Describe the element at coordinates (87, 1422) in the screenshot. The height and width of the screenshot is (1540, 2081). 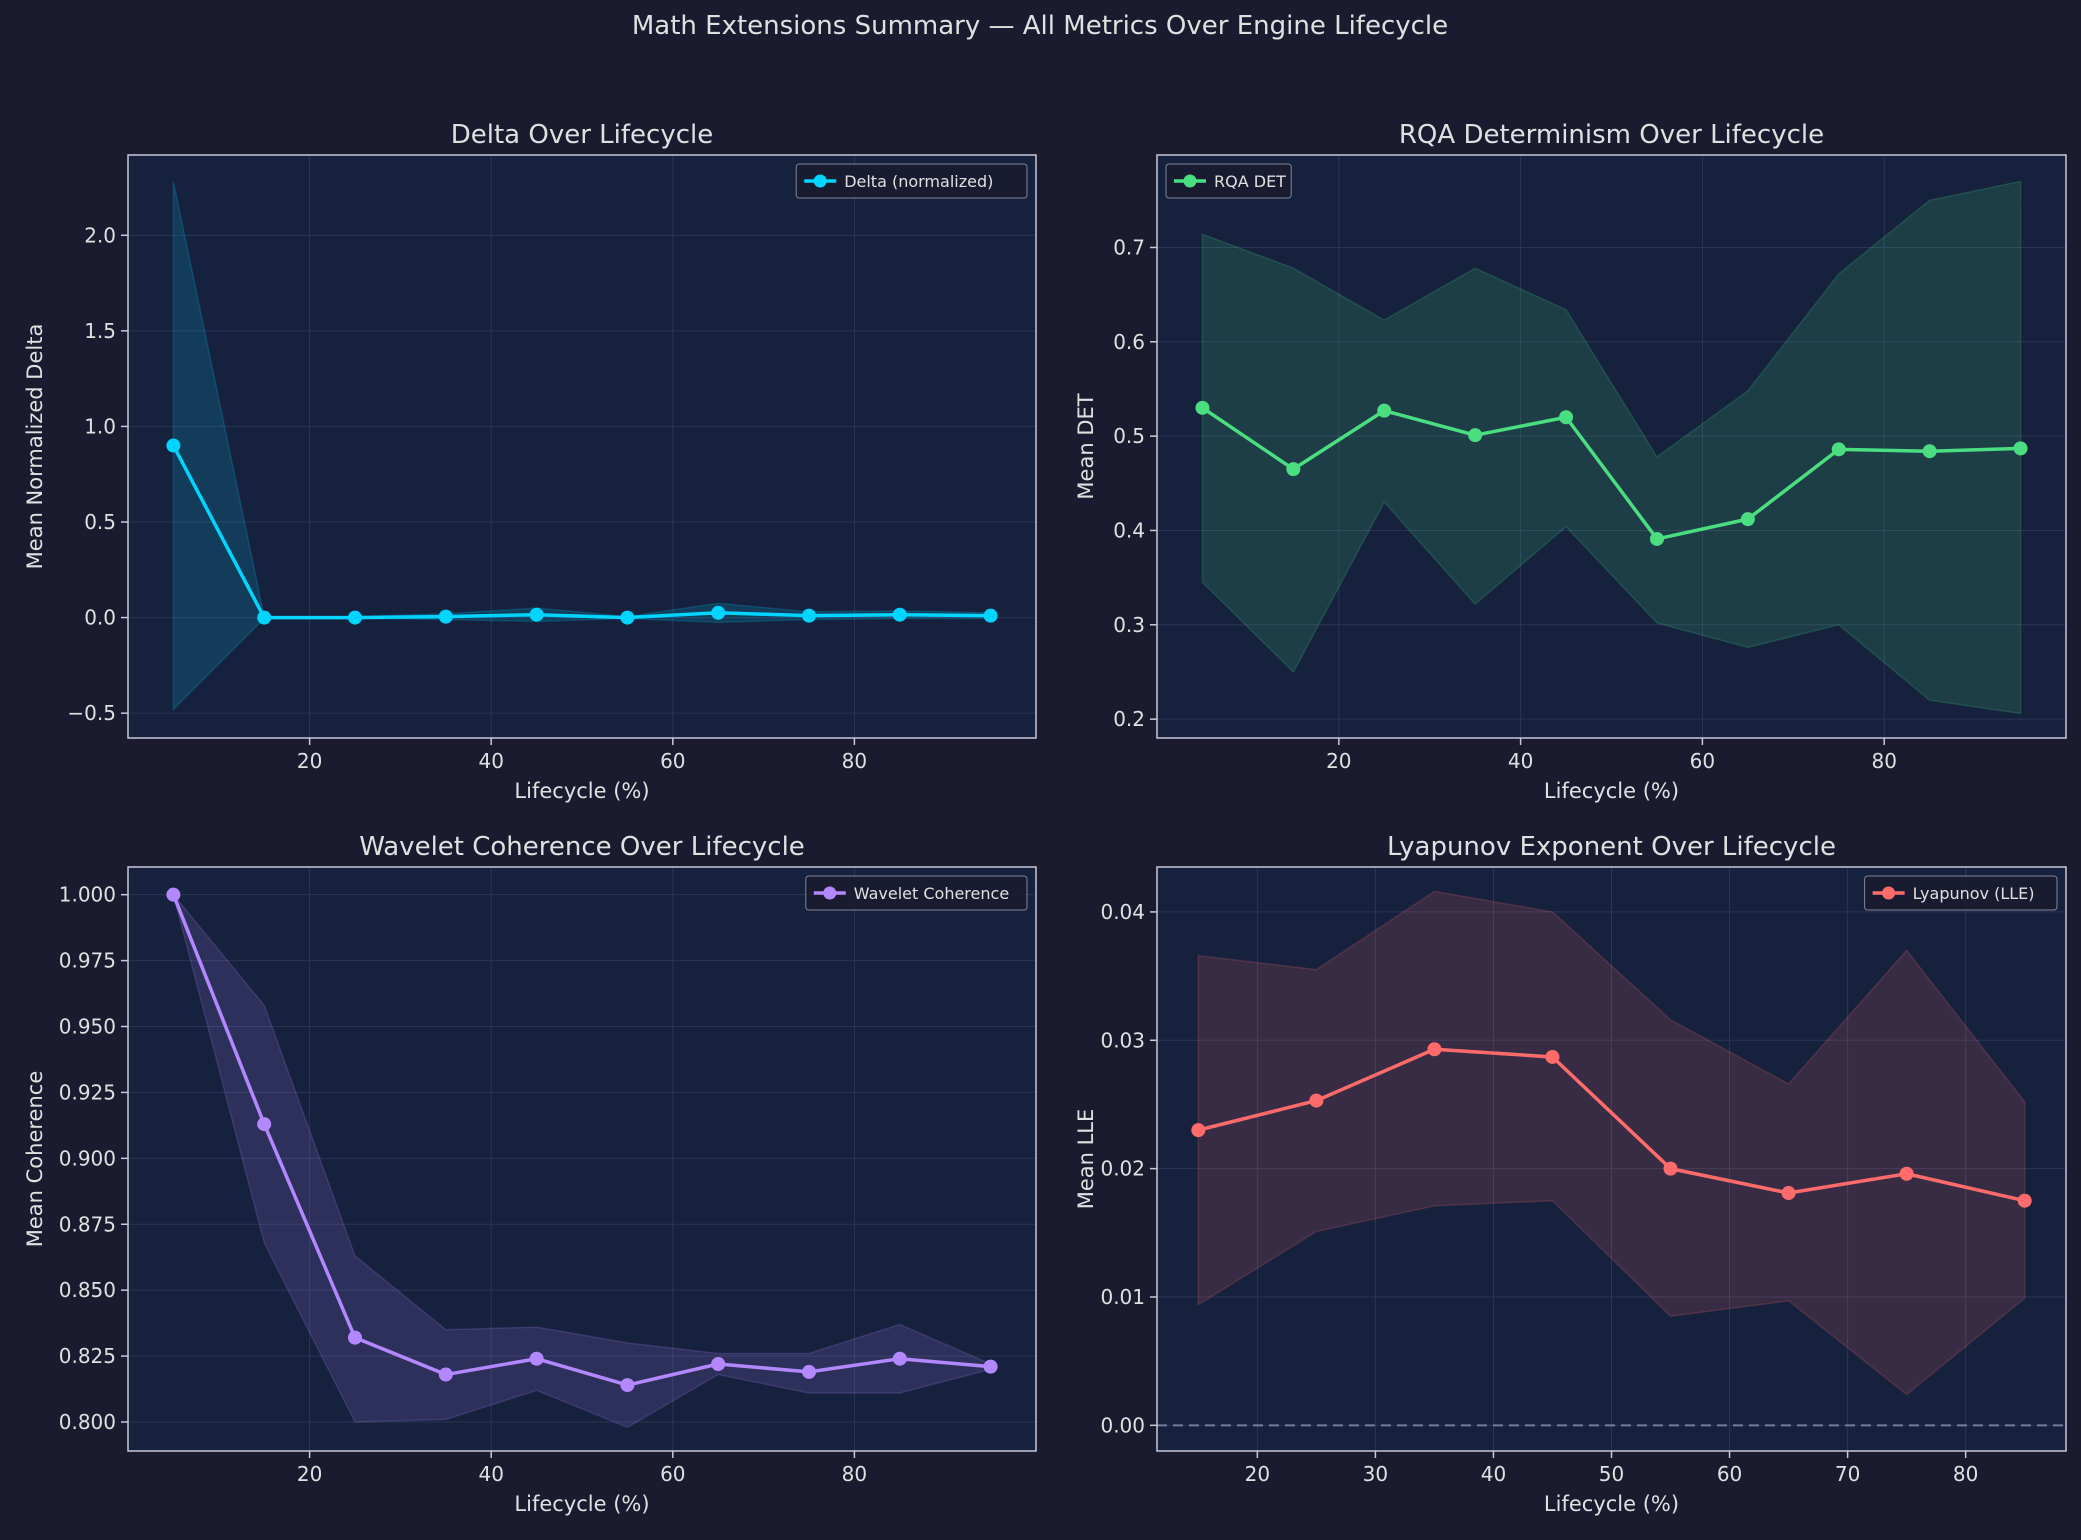
I see `y-tick-label: 0.800` at that location.